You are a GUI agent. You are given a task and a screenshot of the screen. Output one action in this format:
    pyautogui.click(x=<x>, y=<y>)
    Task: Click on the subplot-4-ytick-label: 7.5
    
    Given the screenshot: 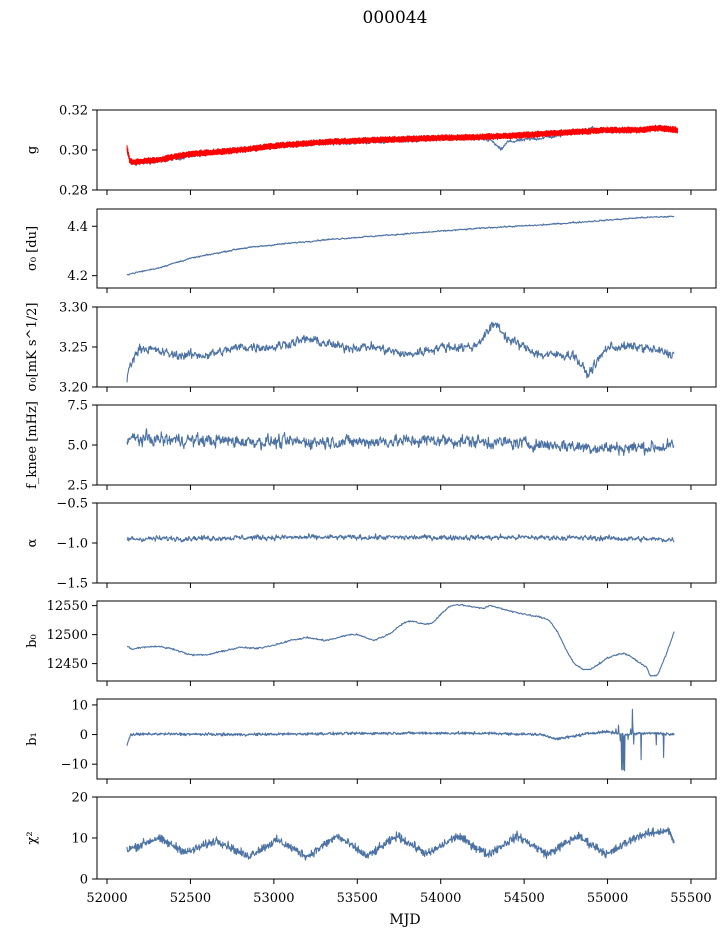 What is the action you would take?
    pyautogui.click(x=77, y=406)
    